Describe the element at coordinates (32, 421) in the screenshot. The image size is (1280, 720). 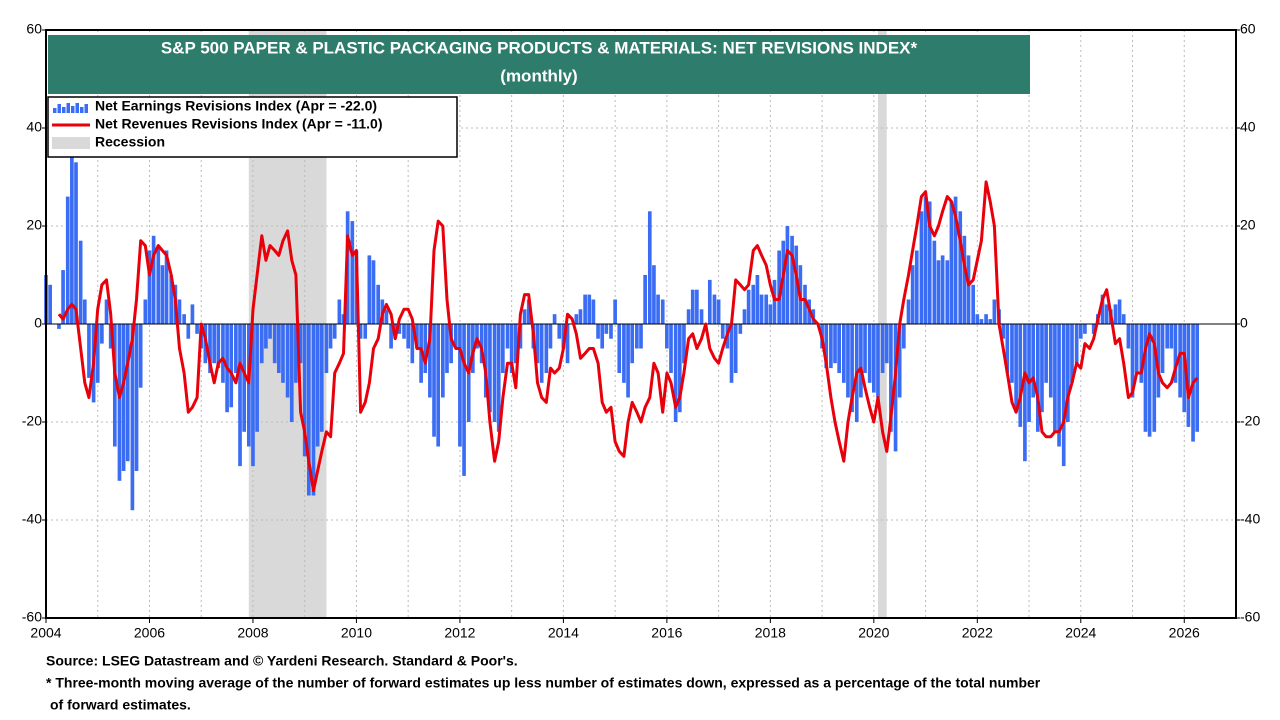
I see `y-tick-label: -20` at that location.